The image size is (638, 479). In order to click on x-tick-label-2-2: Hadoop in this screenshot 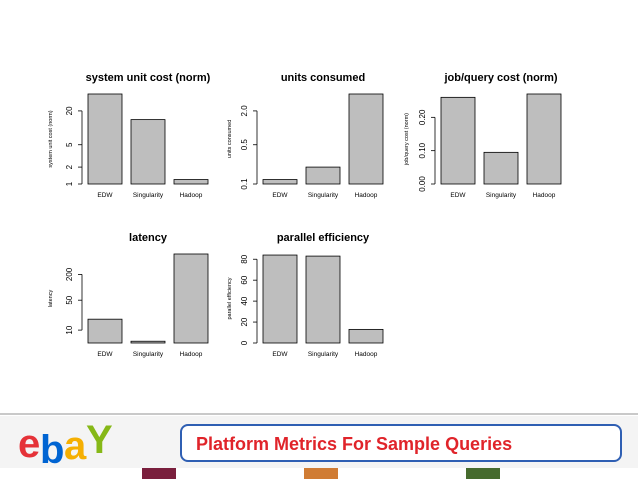, I will do `click(544, 195)`.